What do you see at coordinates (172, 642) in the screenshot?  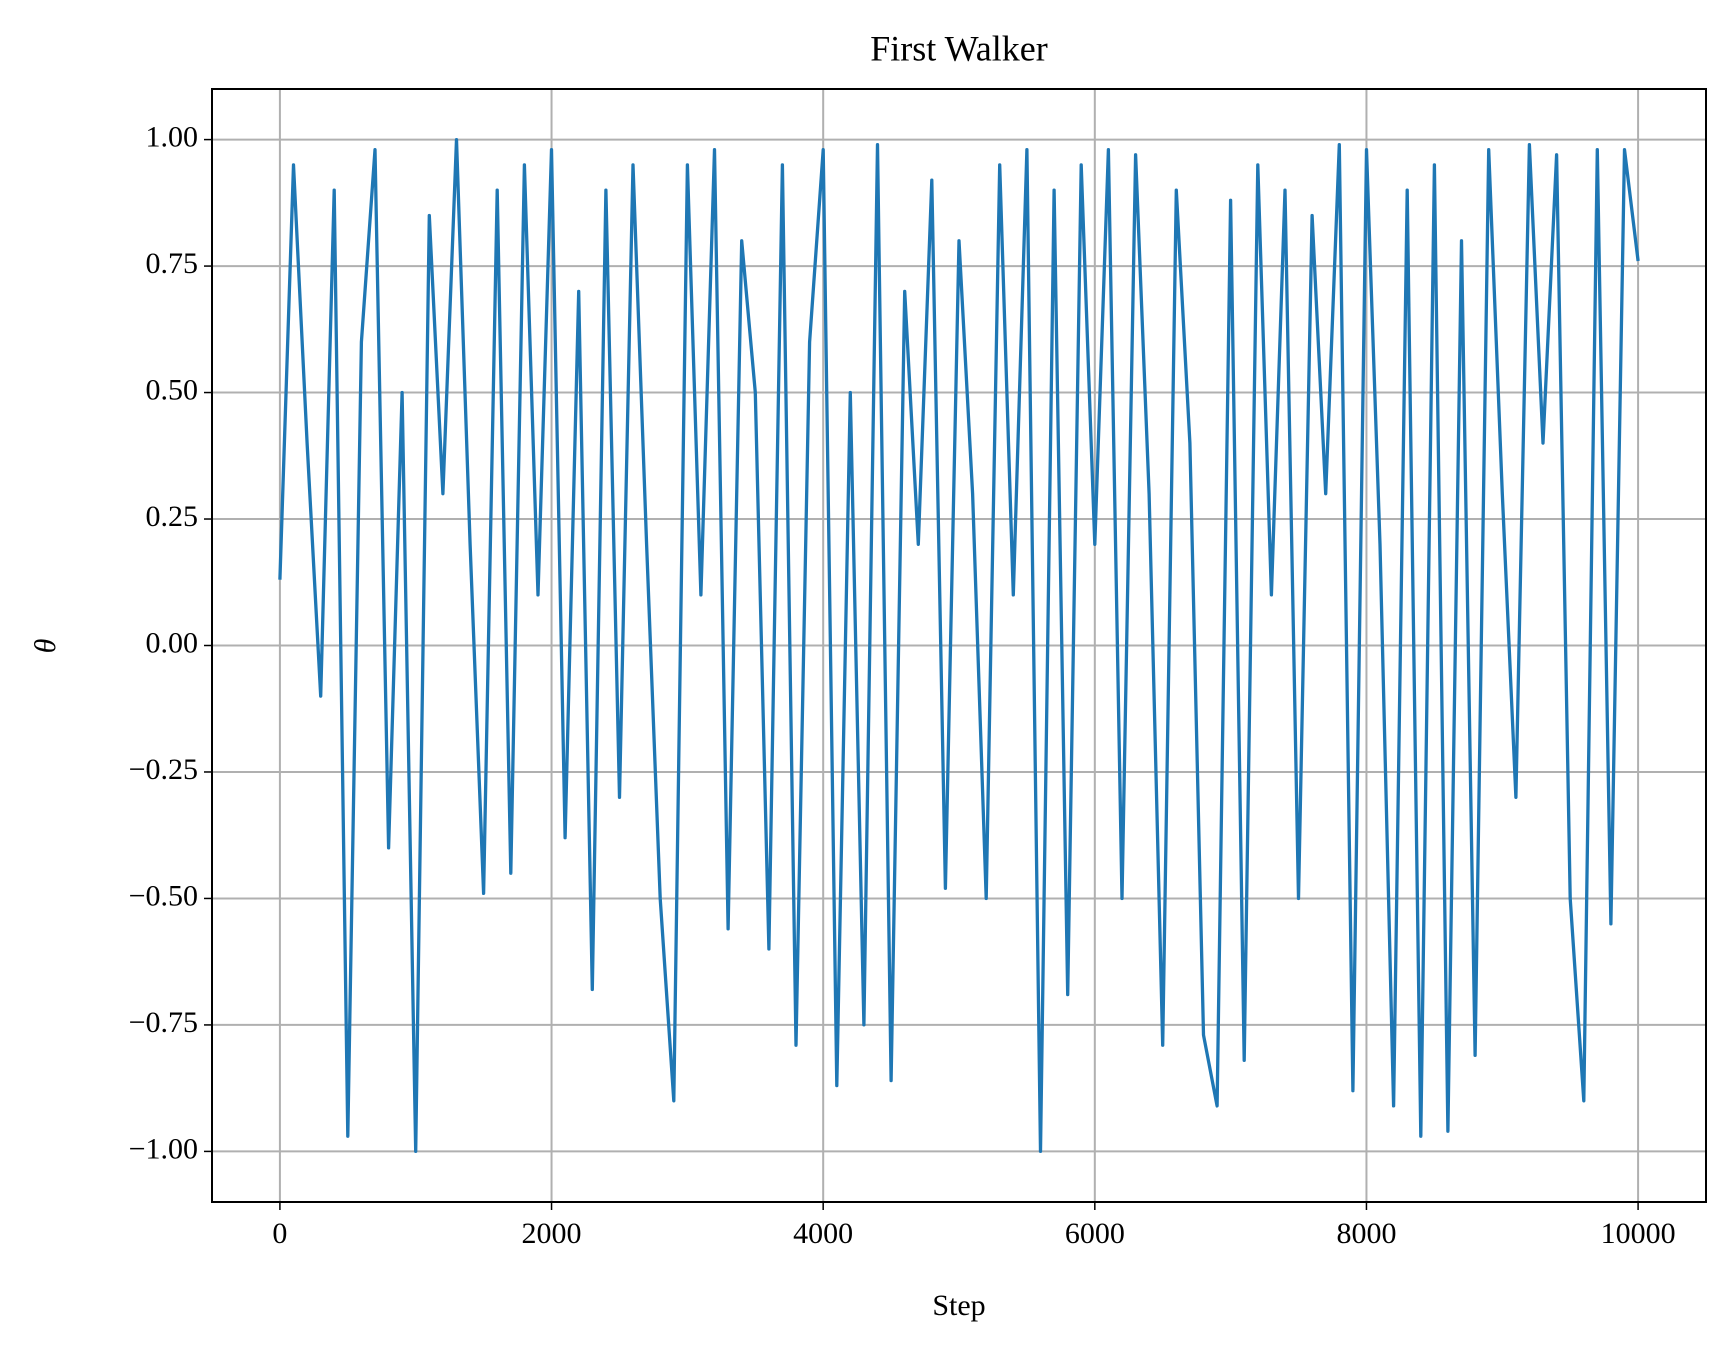 I see `y-tick-label: 0.00` at bounding box center [172, 642].